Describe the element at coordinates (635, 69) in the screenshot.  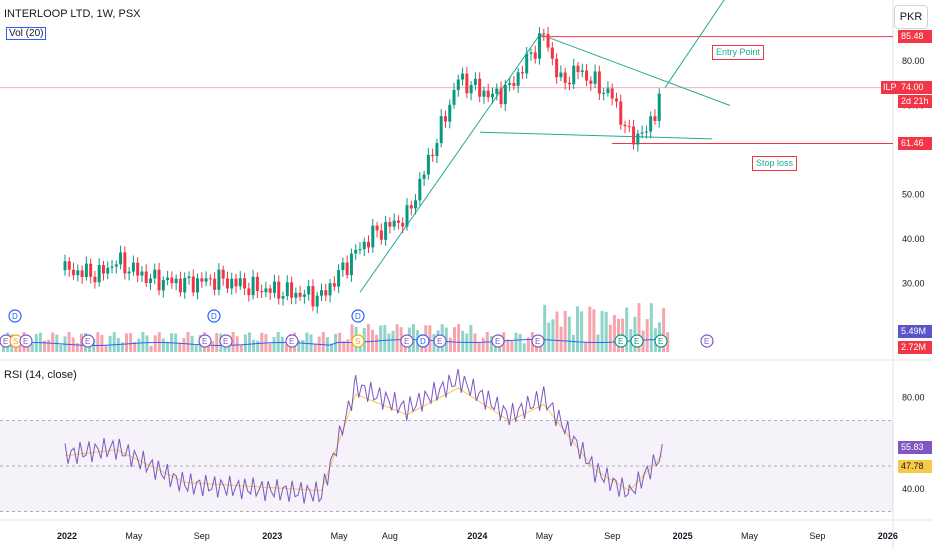
I see `upper-channel-line` at that location.